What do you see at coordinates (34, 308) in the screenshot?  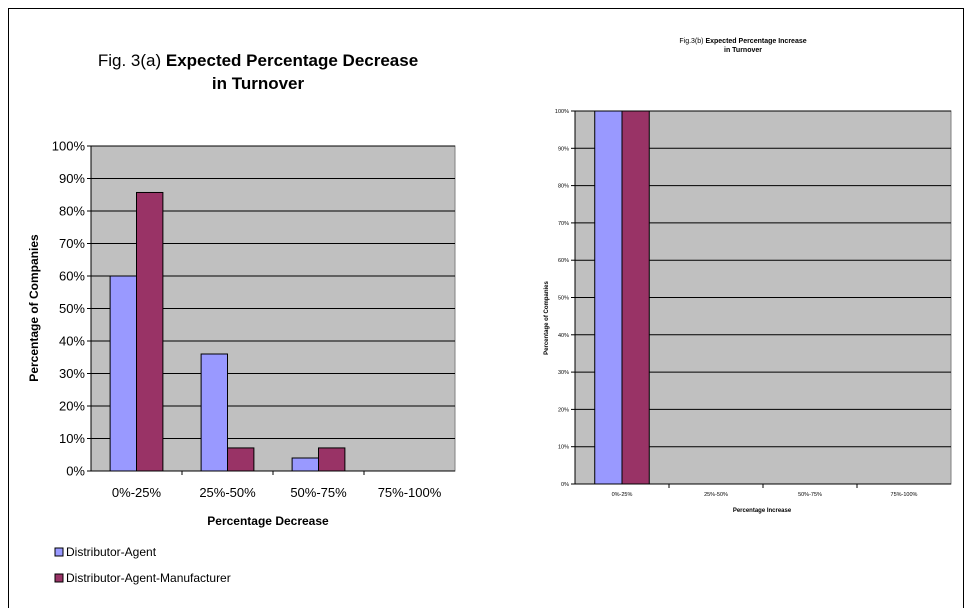 I see `chart-3a-y-axis-label: Percentage of Companies` at bounding box center [34, 308].